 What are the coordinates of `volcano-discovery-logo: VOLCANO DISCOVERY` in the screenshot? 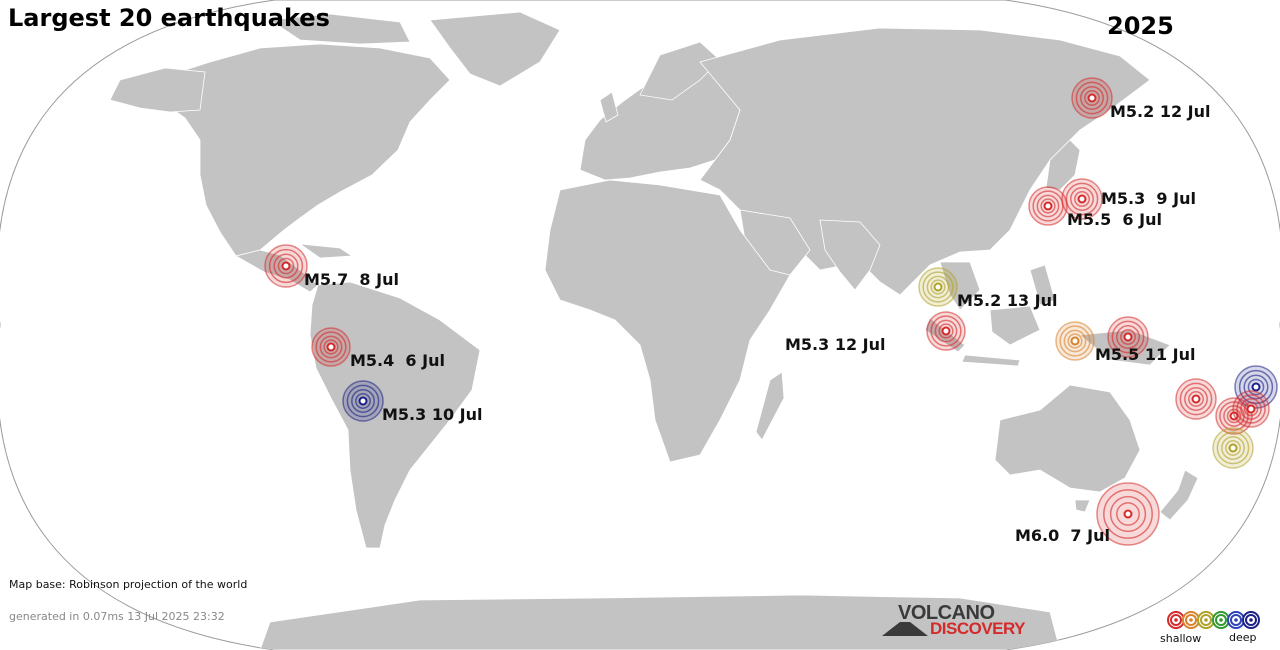 It's located at (962, 622).